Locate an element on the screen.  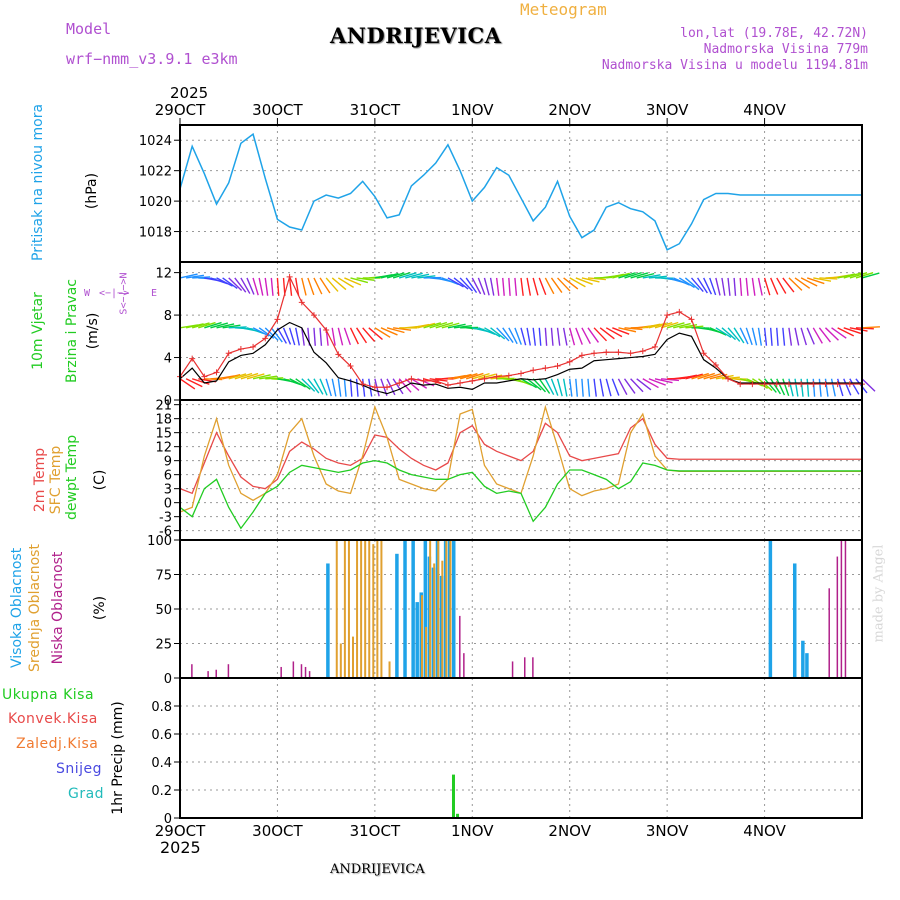
year-bottom: 2025 is located at coordinates (180, 847).